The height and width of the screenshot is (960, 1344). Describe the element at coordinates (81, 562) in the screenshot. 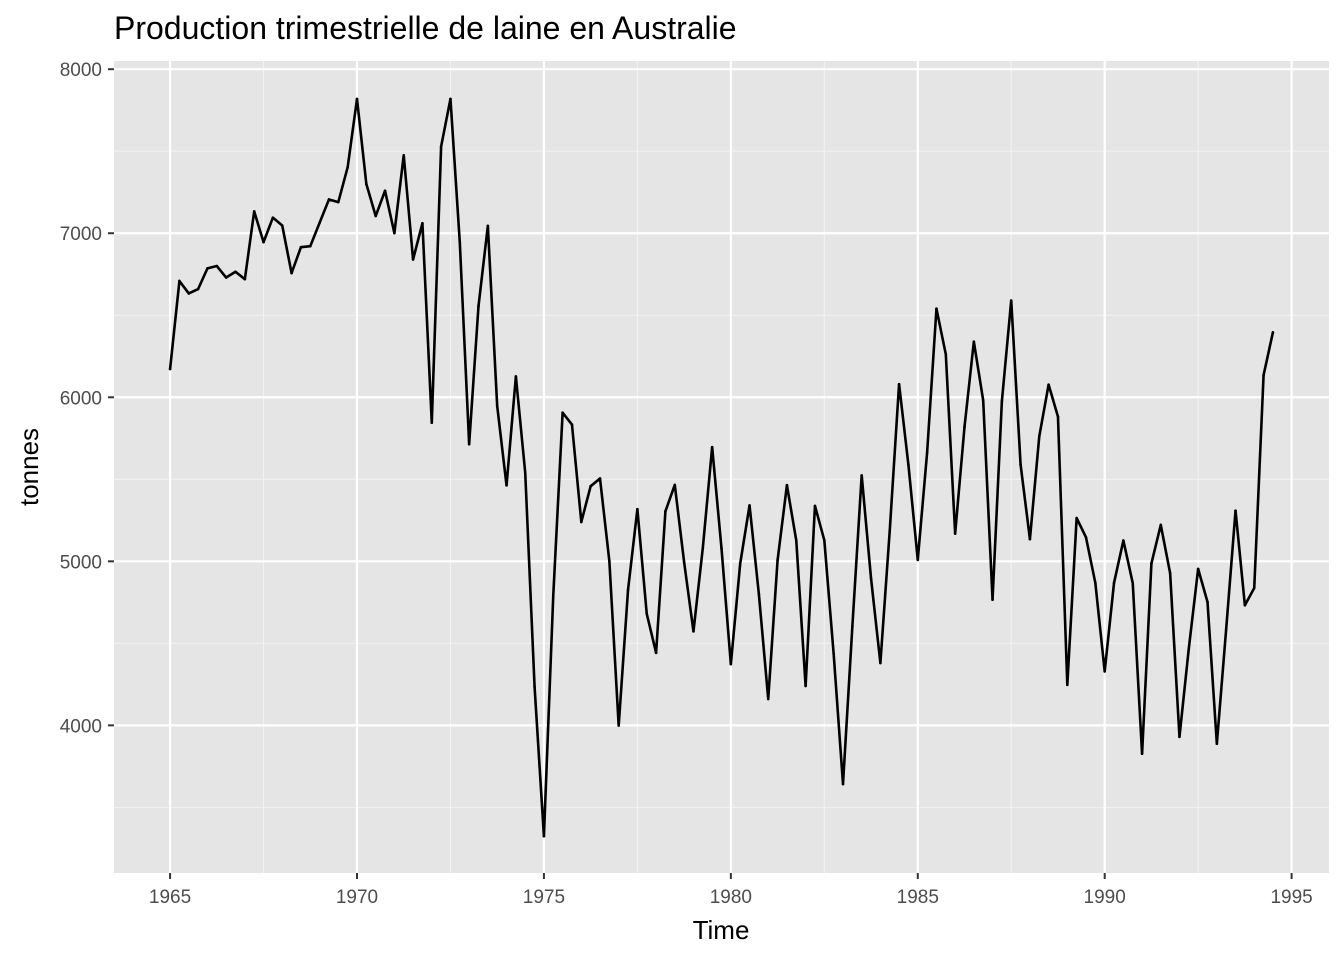

I see `y-tick-label: 5000` at that location.